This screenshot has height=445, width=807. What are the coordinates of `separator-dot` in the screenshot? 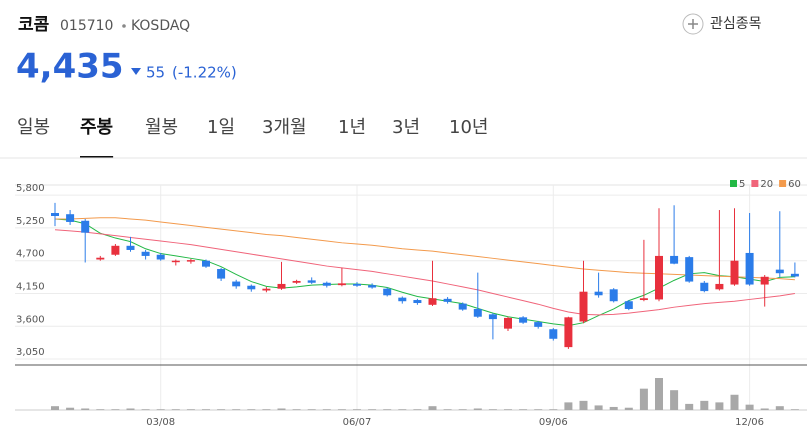 It's located at (124, 26).